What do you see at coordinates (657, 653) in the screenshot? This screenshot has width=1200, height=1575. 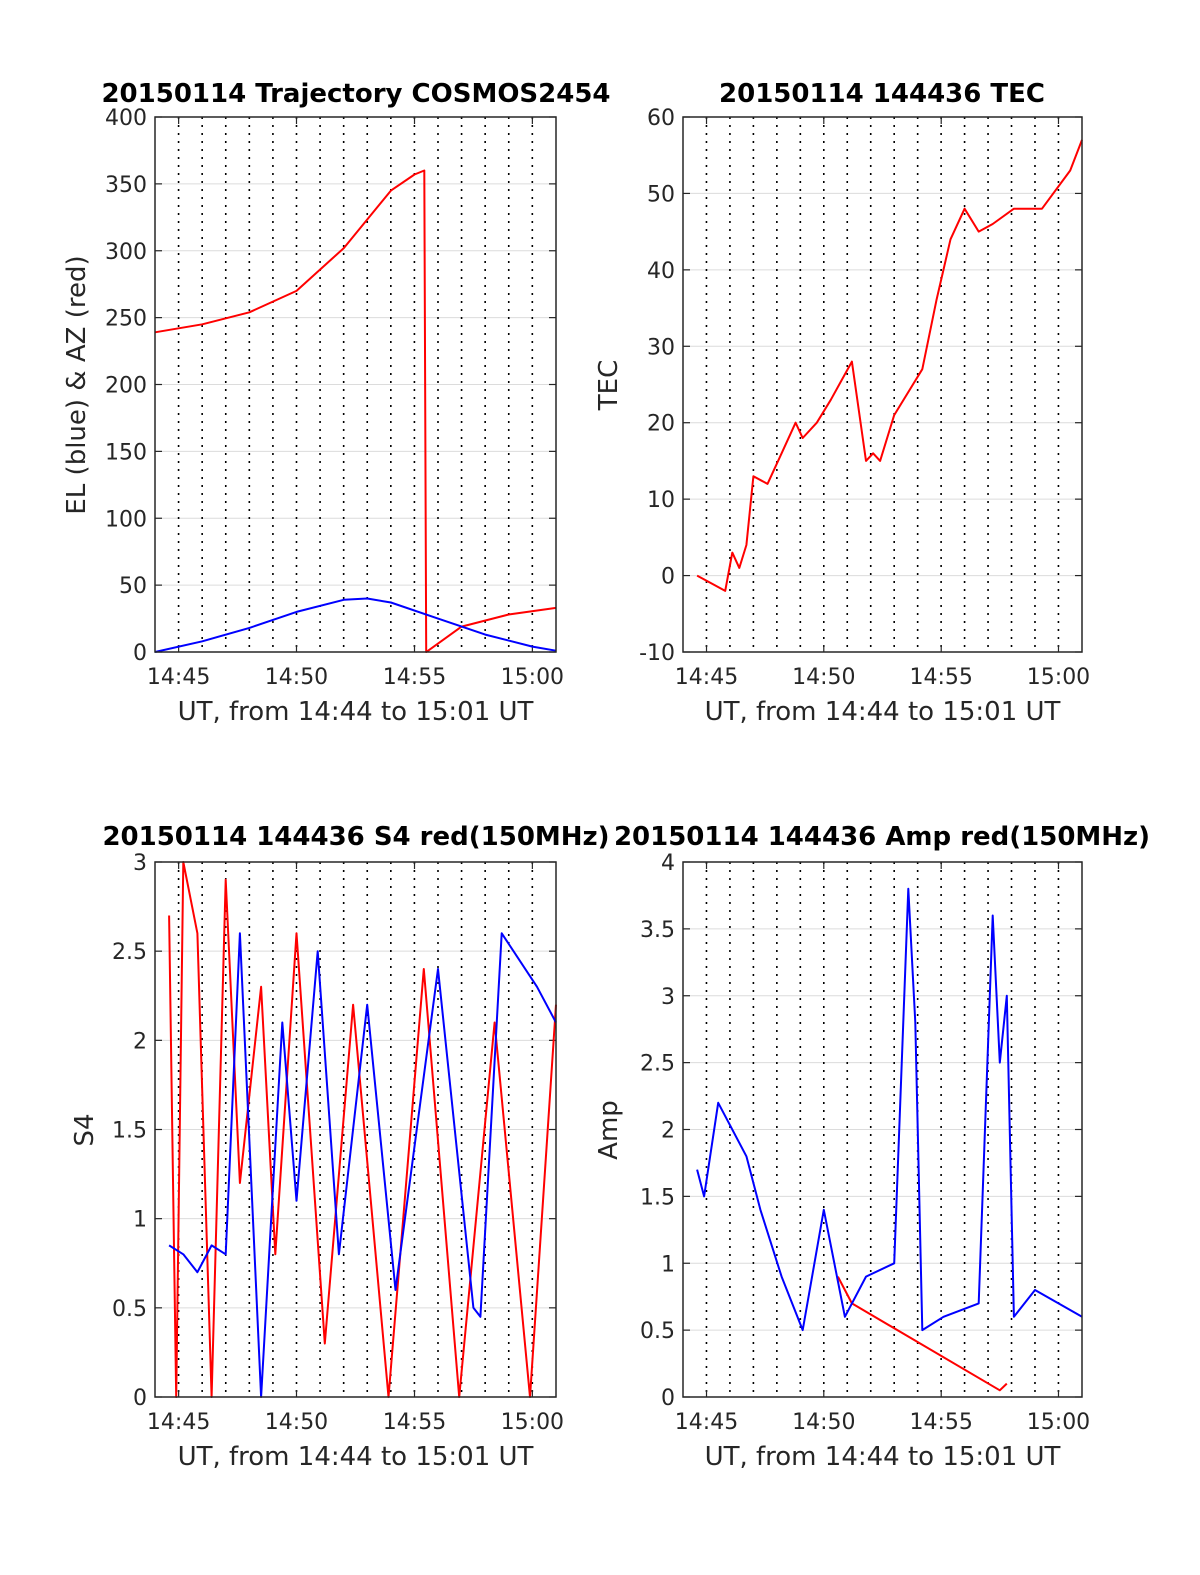 I see `y-tick-label: -10` at bounding box center [657, 653].